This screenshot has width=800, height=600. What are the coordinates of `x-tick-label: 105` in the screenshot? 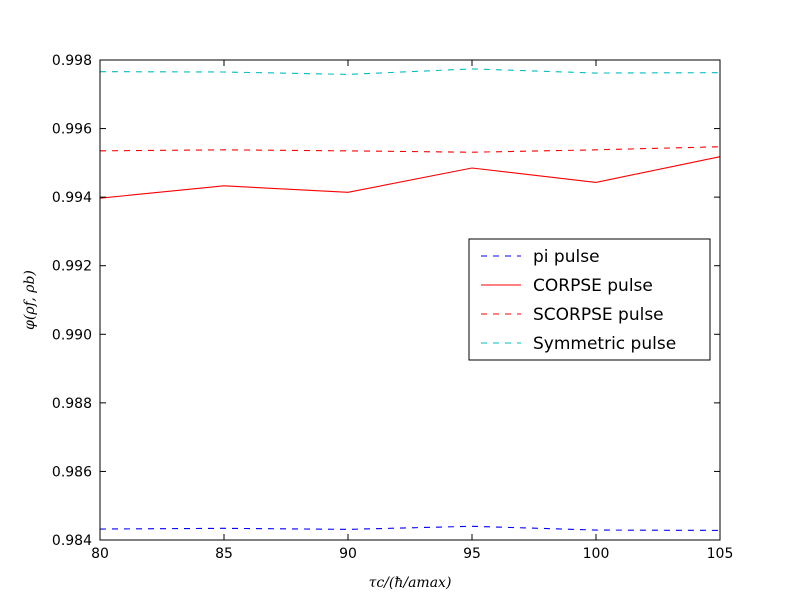 It's located at (720, 554).